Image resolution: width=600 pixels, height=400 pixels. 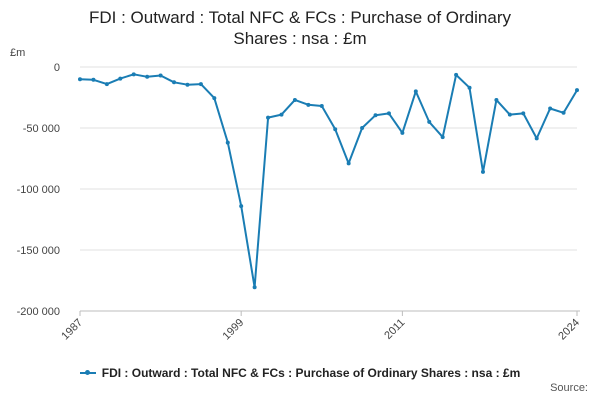 I want to click on y-tick-label: -200 000, so click(x=38, y=312).